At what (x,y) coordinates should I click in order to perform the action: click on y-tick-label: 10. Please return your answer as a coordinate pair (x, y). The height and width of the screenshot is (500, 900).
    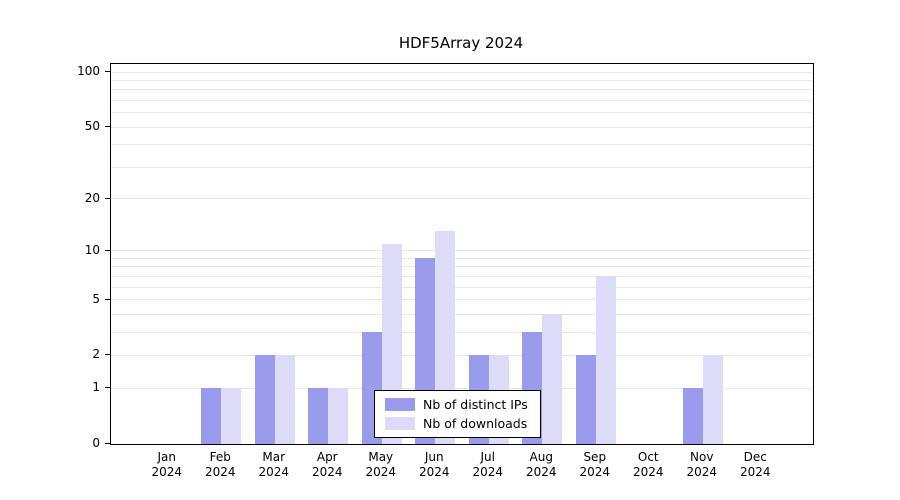
    Looking at the image, I should click on (92, 249).